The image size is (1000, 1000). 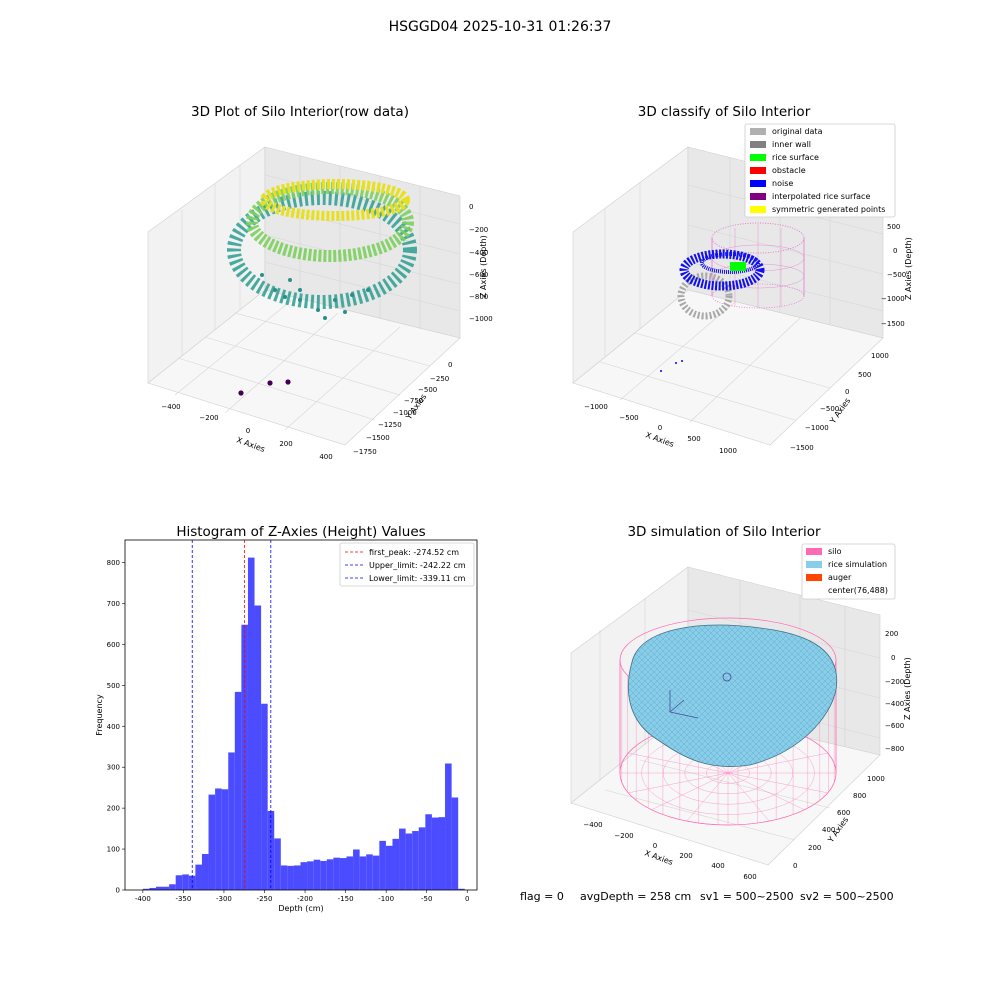 What do you see at coordinates (322, 250) in the screenshot?
I see `point-cloud-ring-lower` at bounding box center [322, 250].